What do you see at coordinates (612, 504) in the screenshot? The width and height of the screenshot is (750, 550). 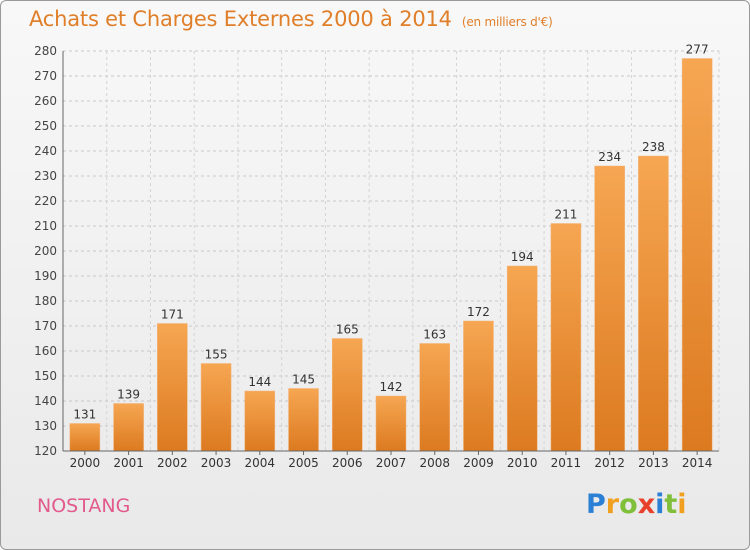 I see `logo-letter: r` at bounding box center [612, 504].